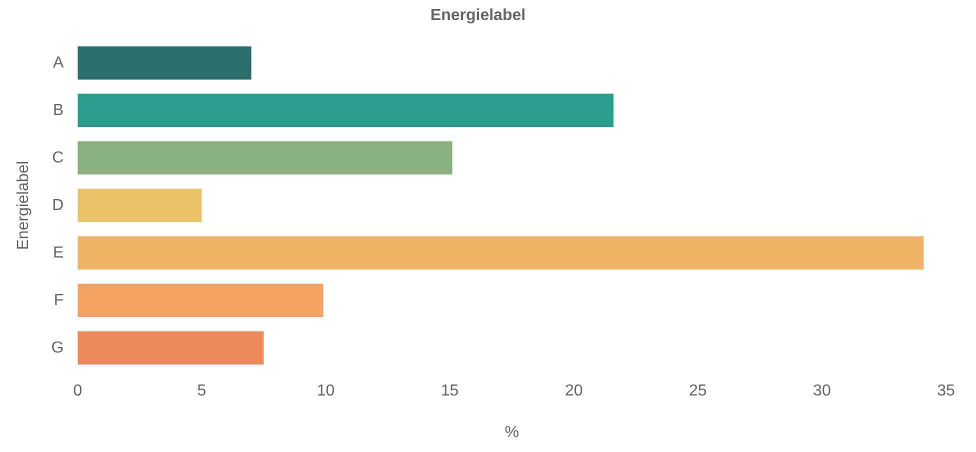  I want to click on y-tick-label: D, so click(58, 205).